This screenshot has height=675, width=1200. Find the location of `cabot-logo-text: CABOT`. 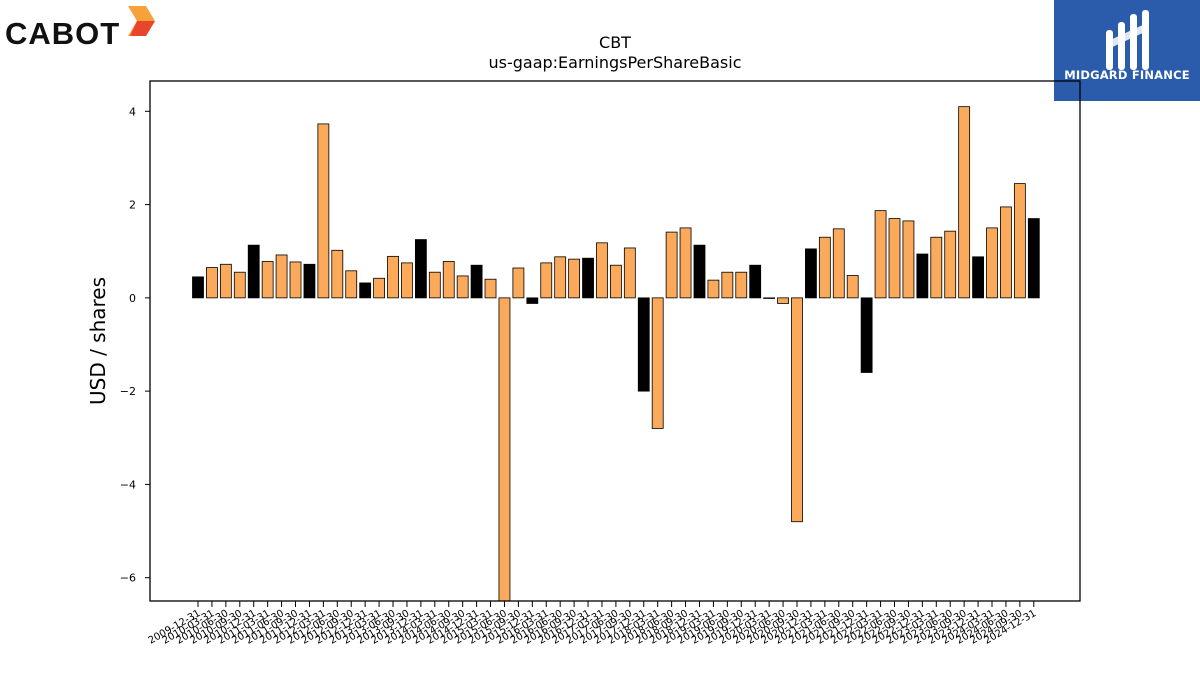

cabot-logo-text: CABOT is located at coordinates (62, 33).